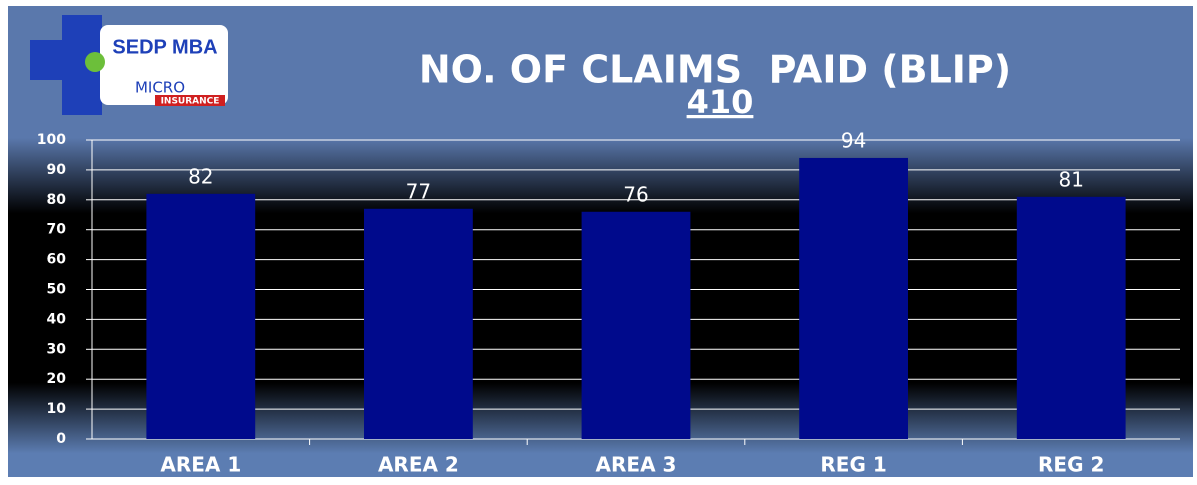 Image resolution: width=1197 pixels, height=485 pixels. What do you see at coordinates (1070, 179) in the screenshot?
I see `data-label: 81` at bounding box center [1070, 179].